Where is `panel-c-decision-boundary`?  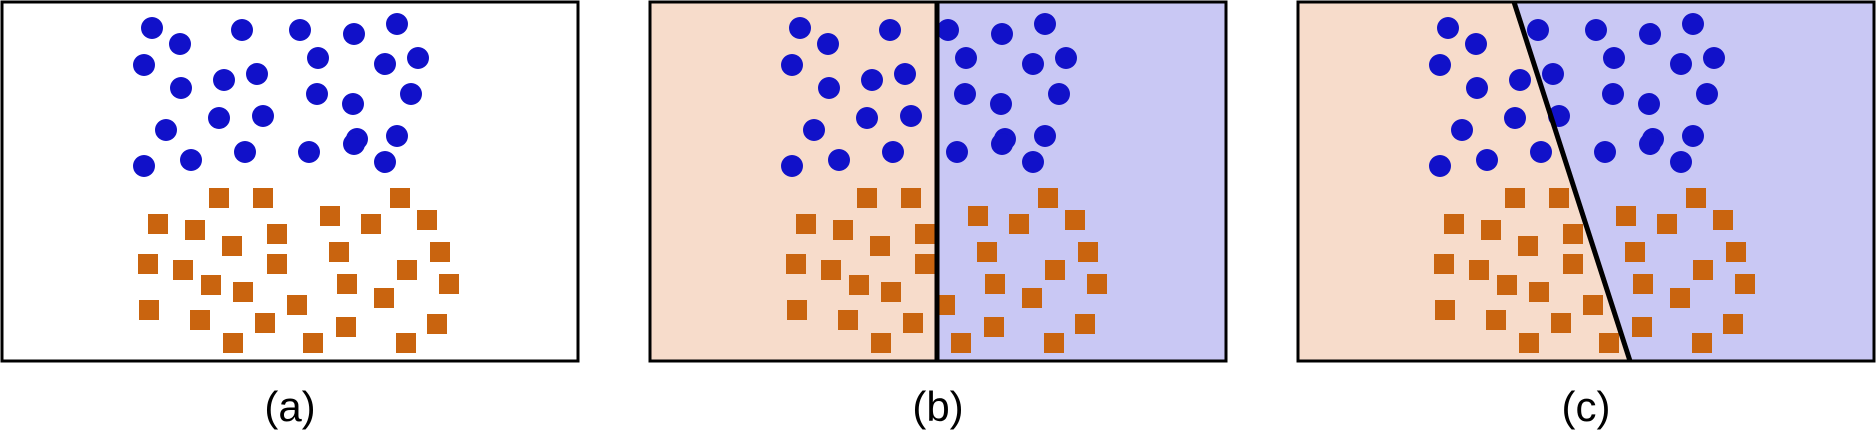 panel-c-decision-boundary is located at coordinates (1572, 181).